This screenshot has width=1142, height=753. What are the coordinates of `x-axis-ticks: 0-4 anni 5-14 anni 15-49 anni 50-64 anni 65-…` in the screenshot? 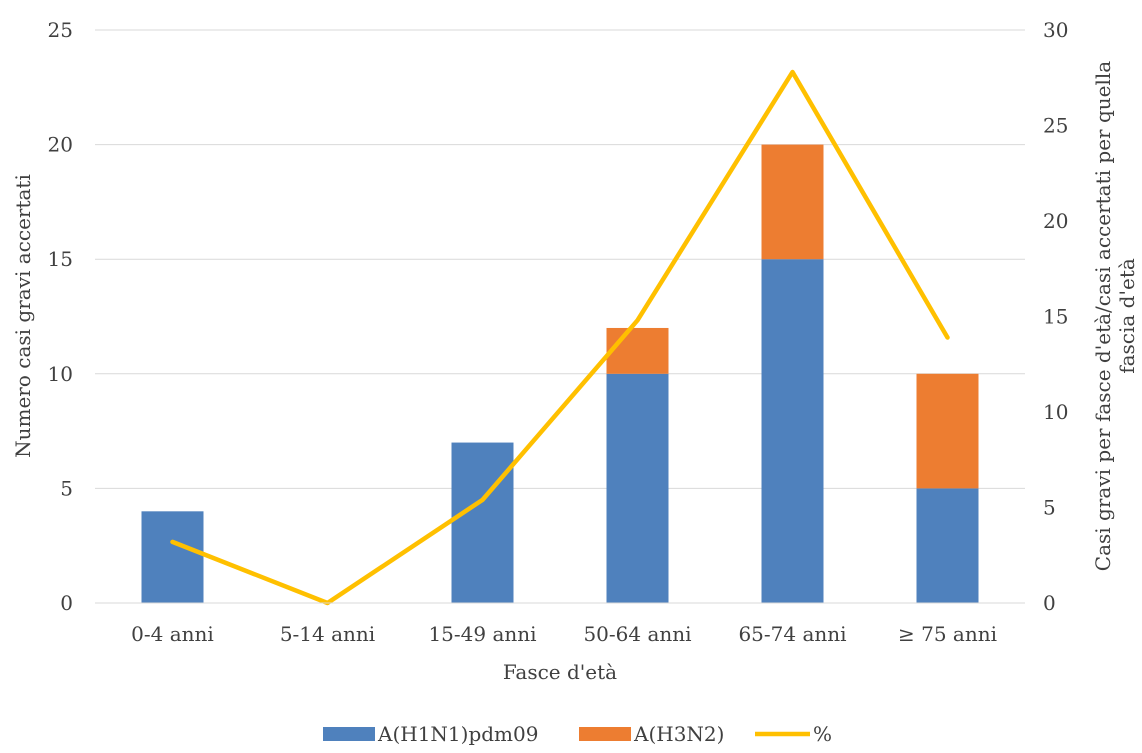 It's located at (564, 634).